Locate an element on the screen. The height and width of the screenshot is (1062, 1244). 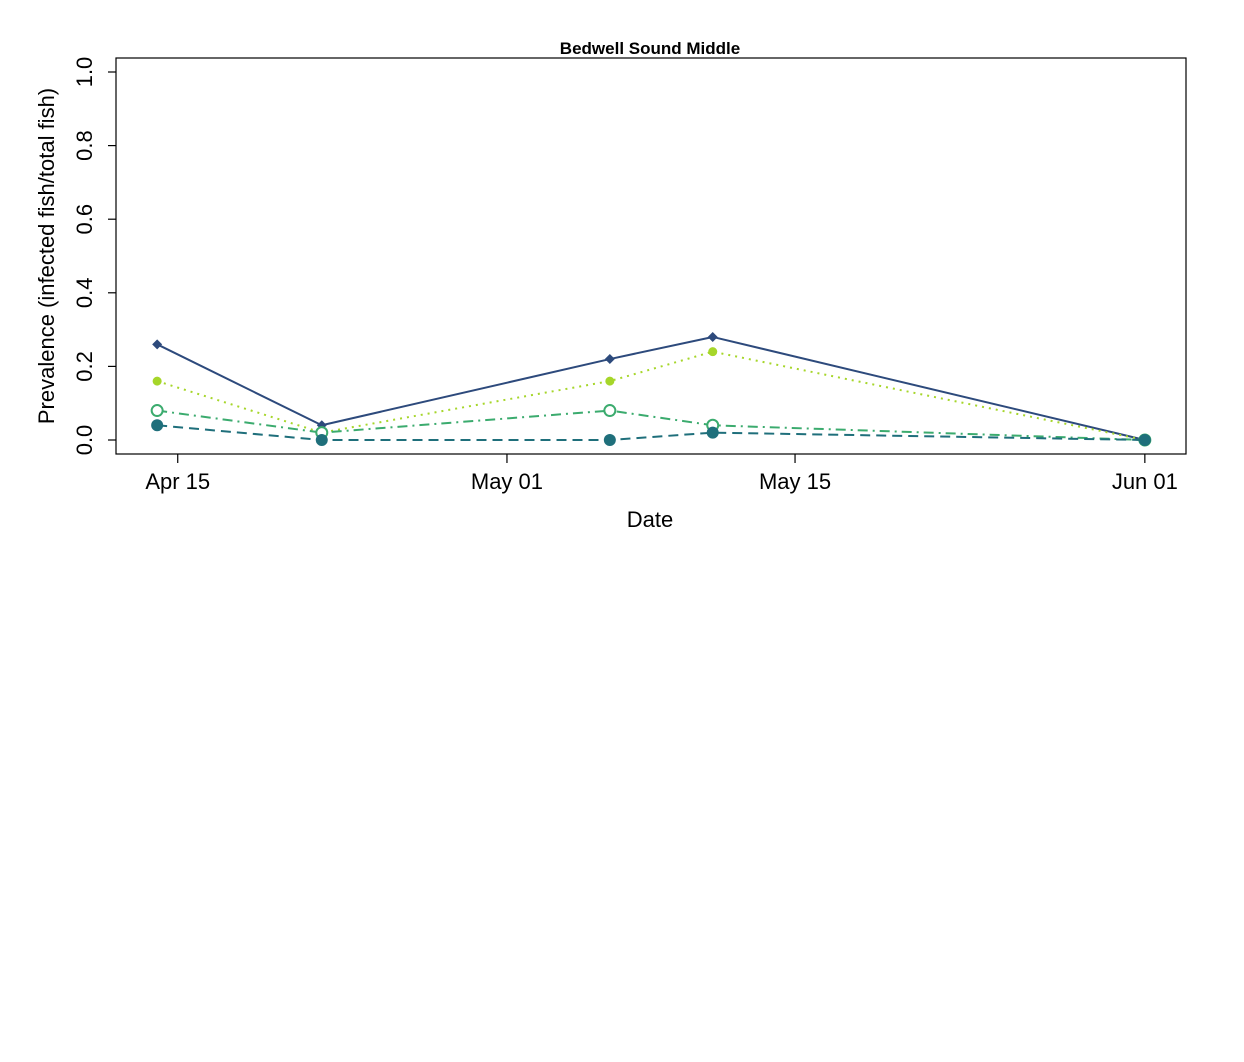
series-layer is located at coordinates (651, 389).